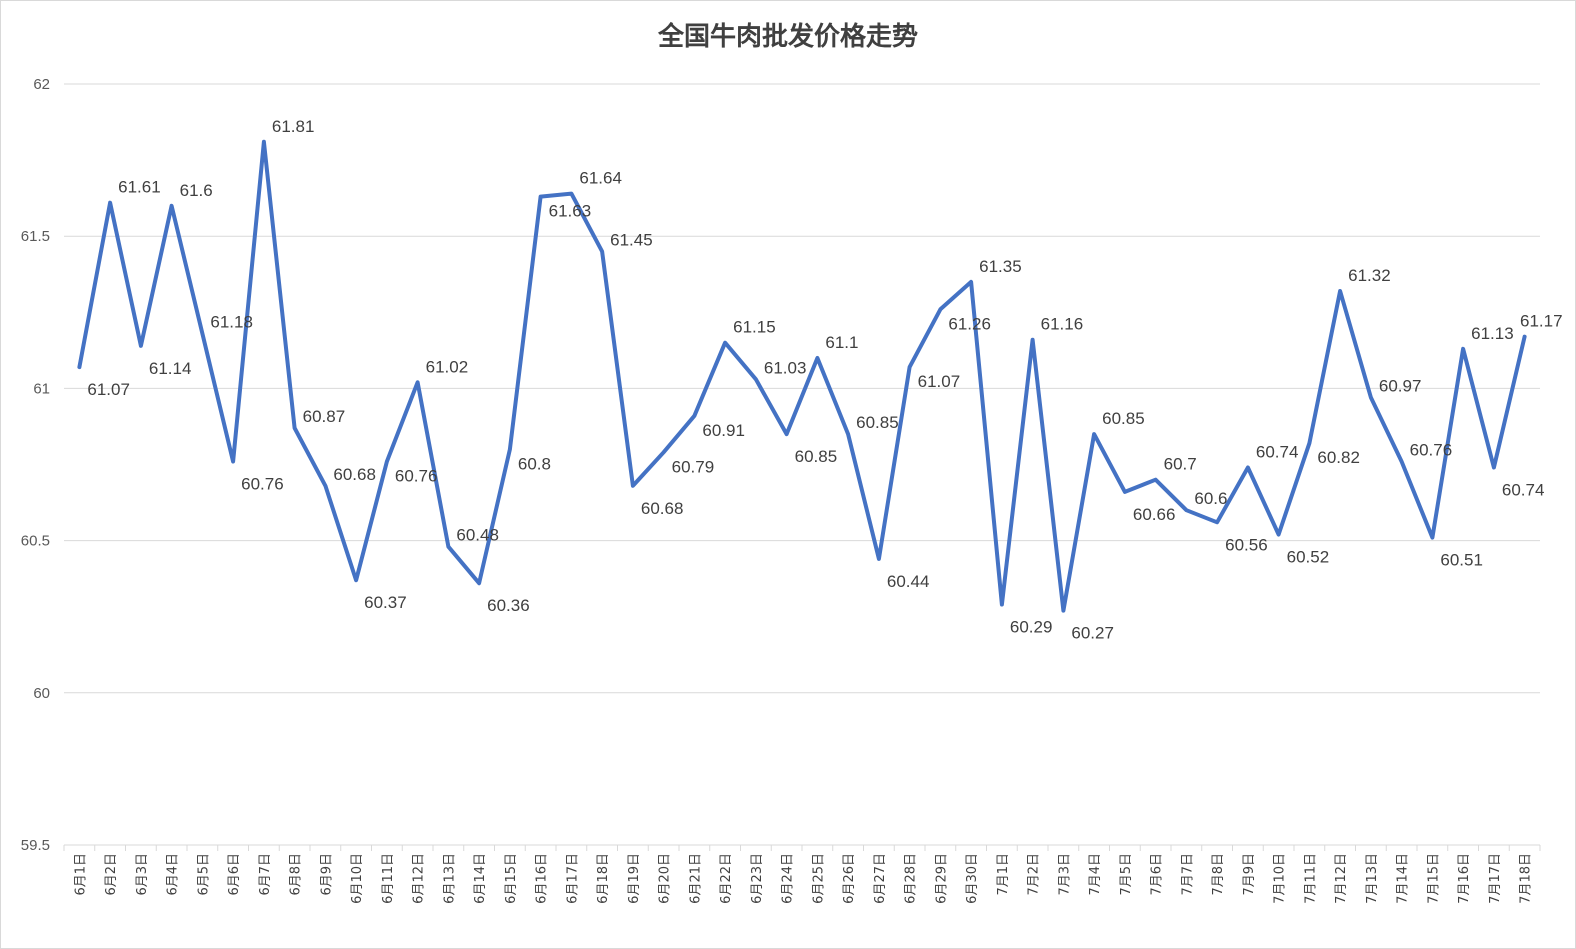 The width and height of the screenshot is (1576, 949). I want to click on x-tick-label: 6月6日, so click(234, 874).